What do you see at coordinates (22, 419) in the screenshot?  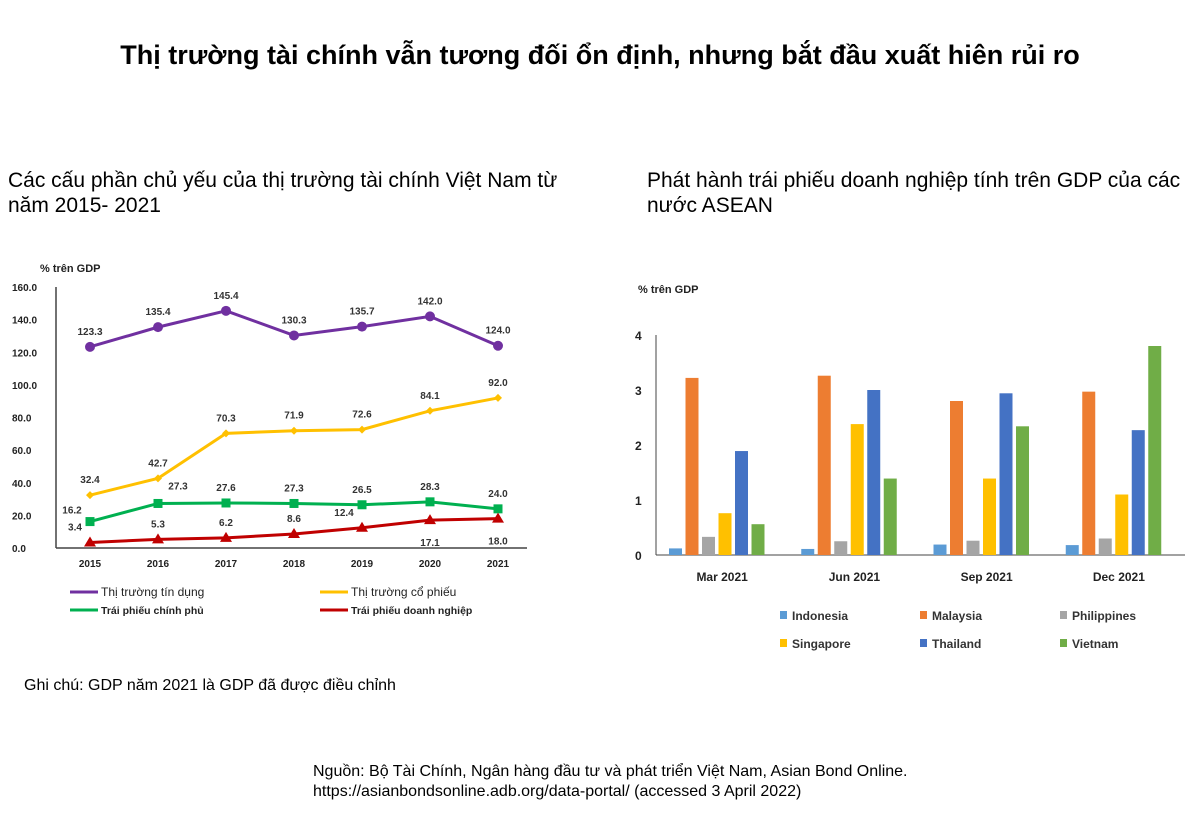 I see `y-tick-label: 80.0` at bounding box center [22, 419].